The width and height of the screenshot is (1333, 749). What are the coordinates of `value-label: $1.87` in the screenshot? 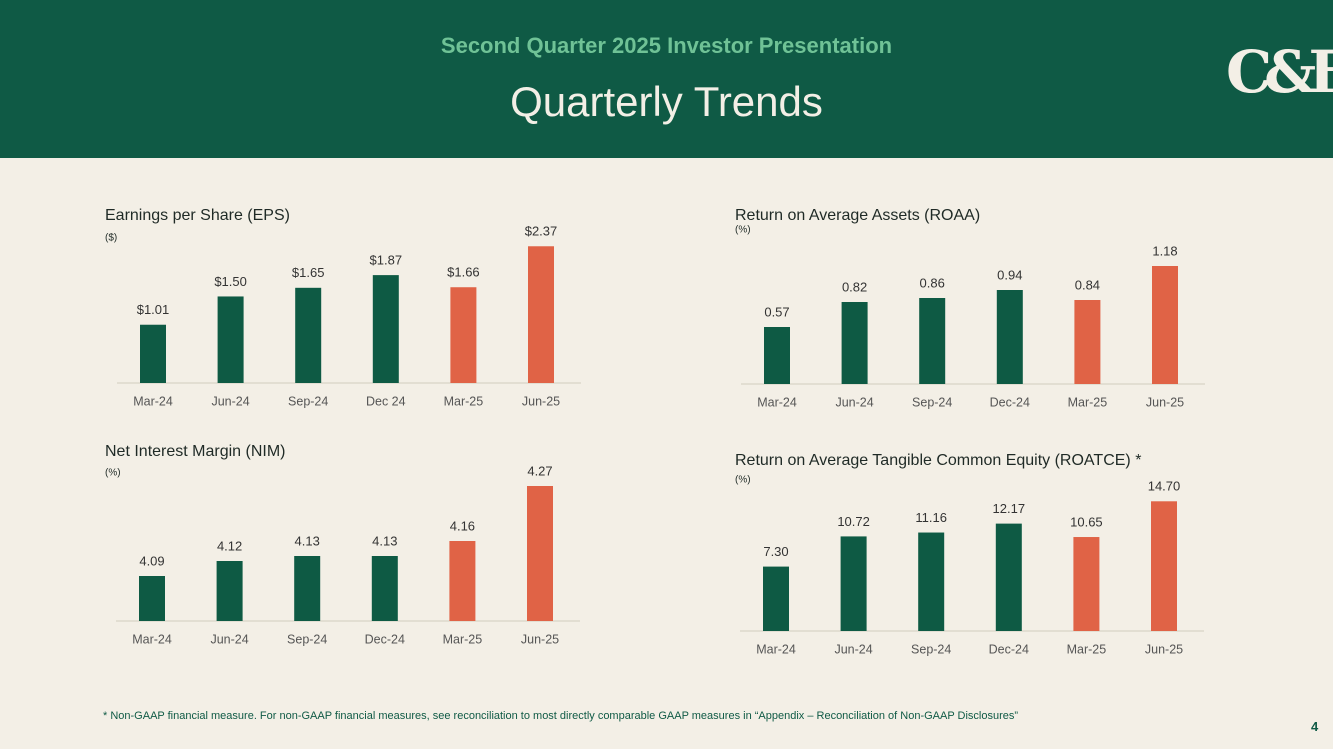 It's located at (386, 260).